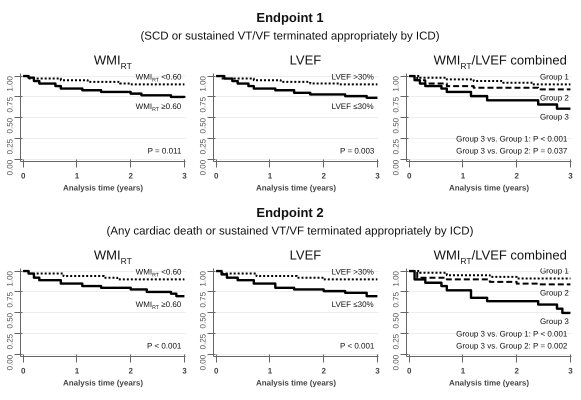 The height and width of the screenshot is (400, 581). I want to click on annotation: Group 3 vs. Group 2: P = 0.037, so click(512, 151).